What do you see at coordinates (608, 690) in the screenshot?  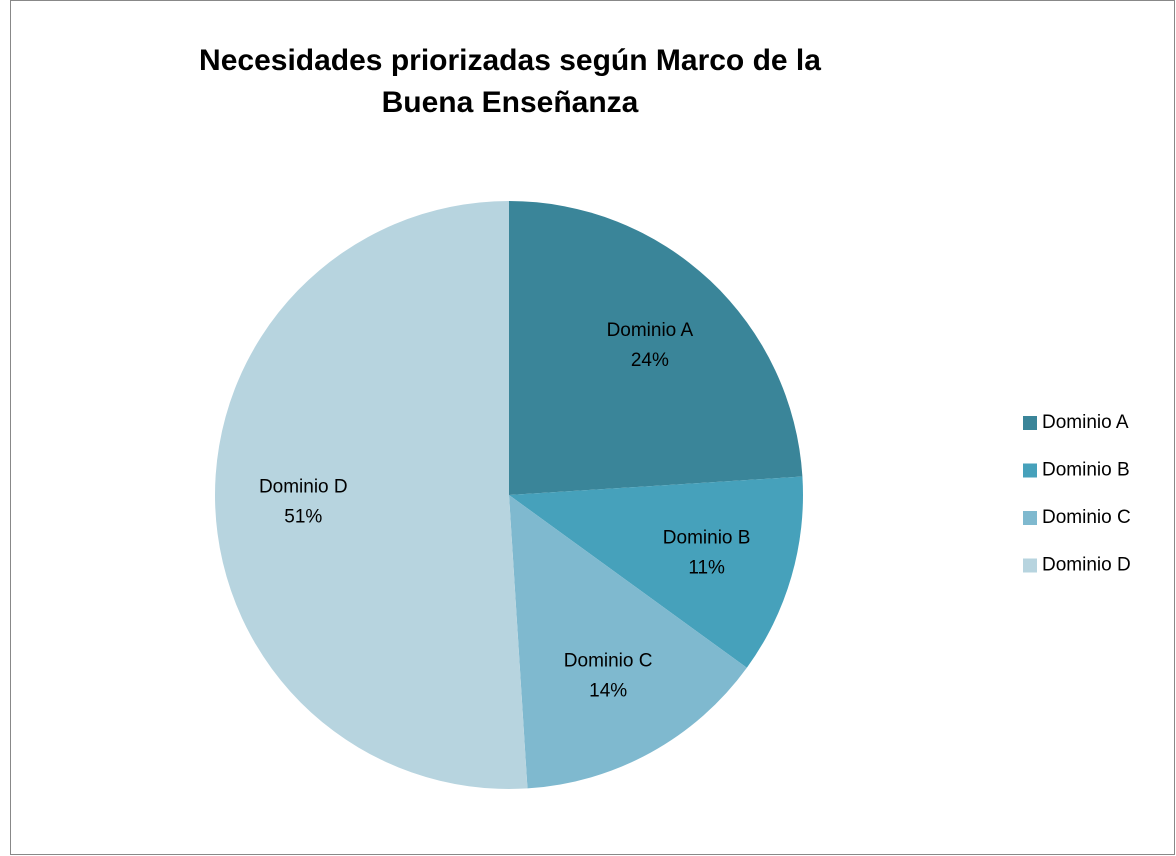 I see `slice-value-label: 14%` at bounding box center [608, 690].